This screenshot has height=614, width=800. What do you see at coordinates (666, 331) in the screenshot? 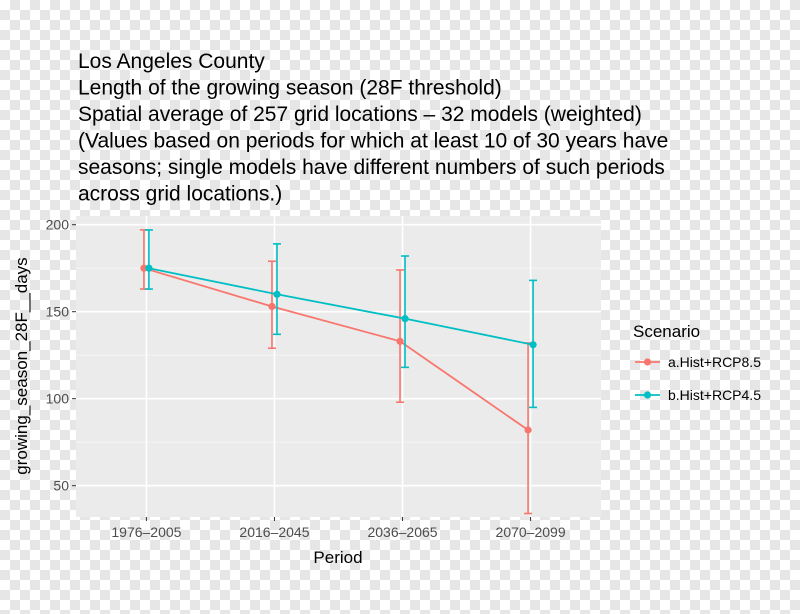
I see `legend-title: Scenario` at bounding box center [666, 331].